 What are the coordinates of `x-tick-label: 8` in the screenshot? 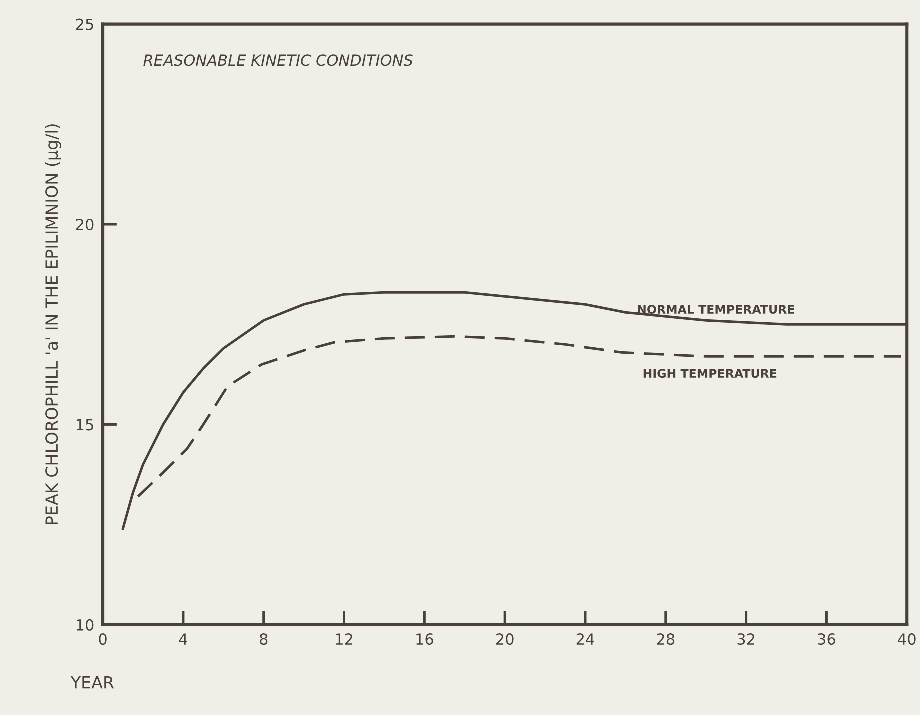 It's located at (264, 640).